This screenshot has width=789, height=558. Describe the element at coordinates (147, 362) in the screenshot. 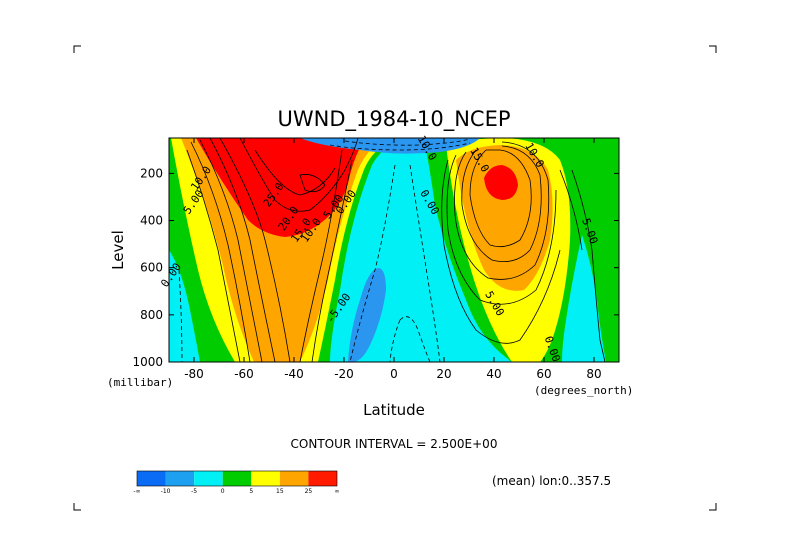

I see `y-tick-label: 1000` at that location.